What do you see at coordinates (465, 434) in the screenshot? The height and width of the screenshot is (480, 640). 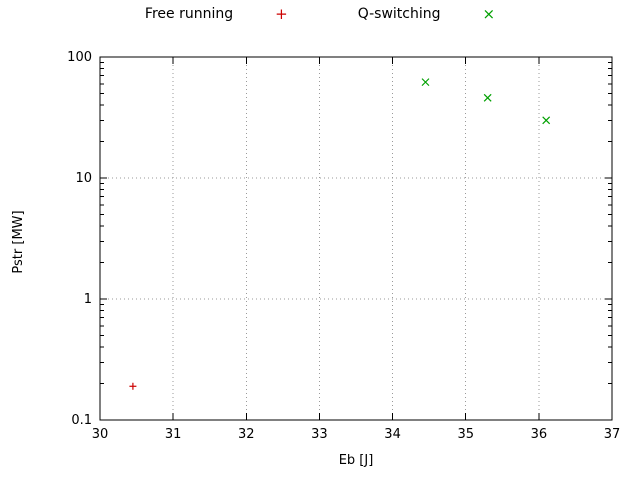 I see `x-tick-label: 35` at bounding box center [465, 434].